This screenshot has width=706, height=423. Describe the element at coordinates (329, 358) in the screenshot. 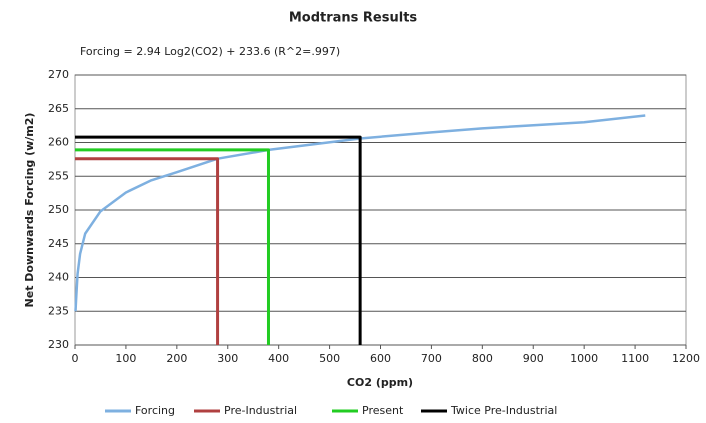

I see `x-tick-label: 500` at that location.